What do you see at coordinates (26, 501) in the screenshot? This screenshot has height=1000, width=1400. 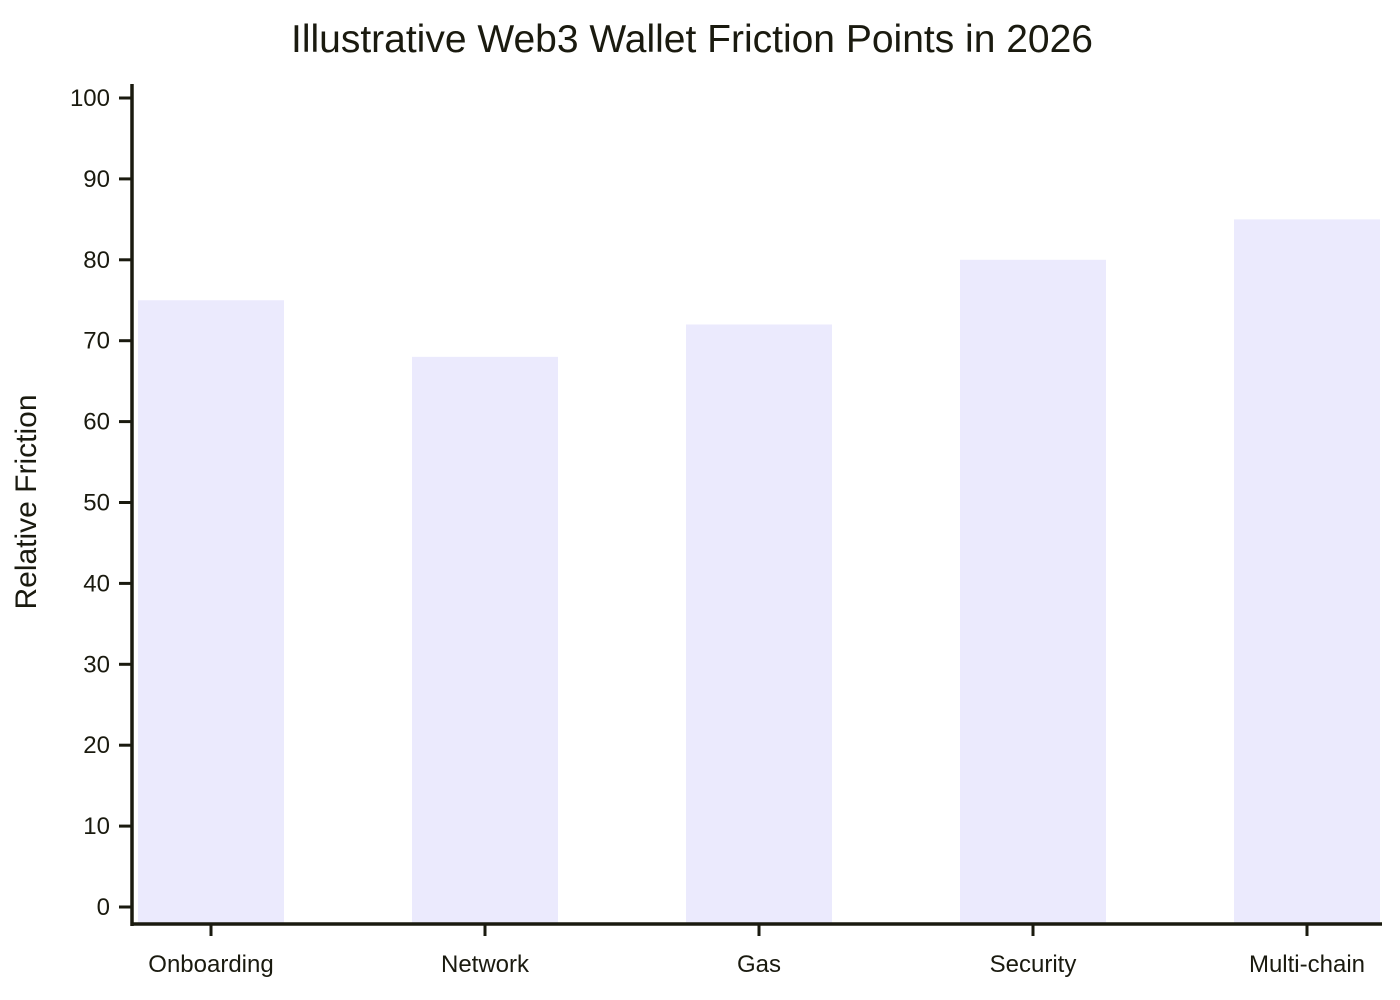 I see `y-axis-label: Relative Friction` at bounding box center [26, 501].